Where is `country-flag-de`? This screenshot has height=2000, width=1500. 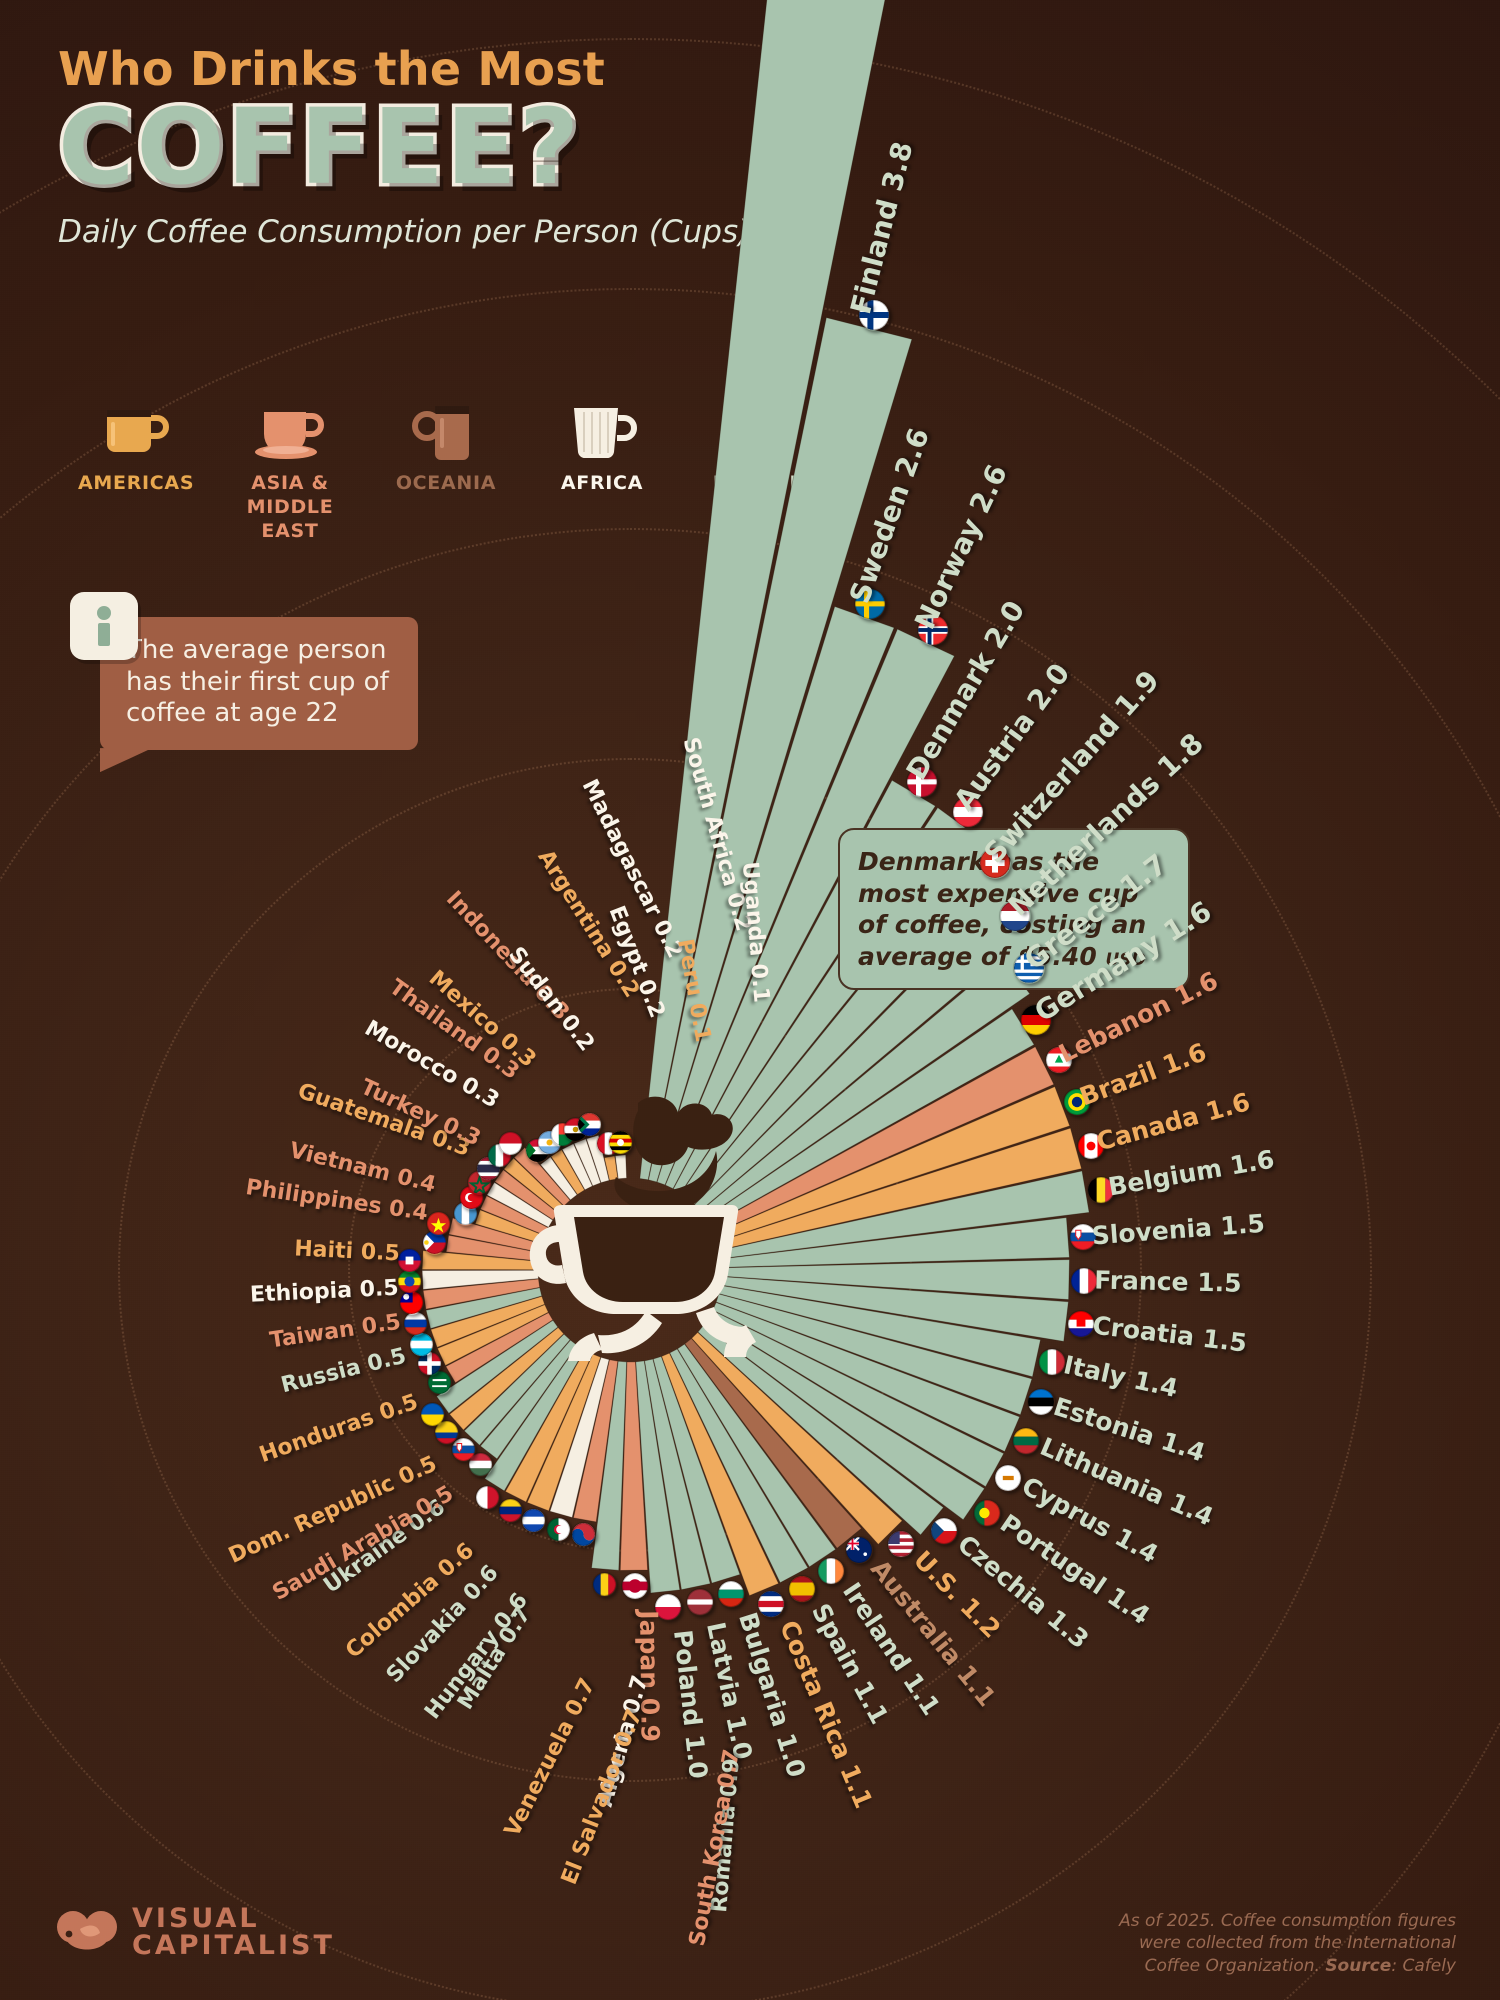 country-flag-de is located at coordinates (1036, 1020).